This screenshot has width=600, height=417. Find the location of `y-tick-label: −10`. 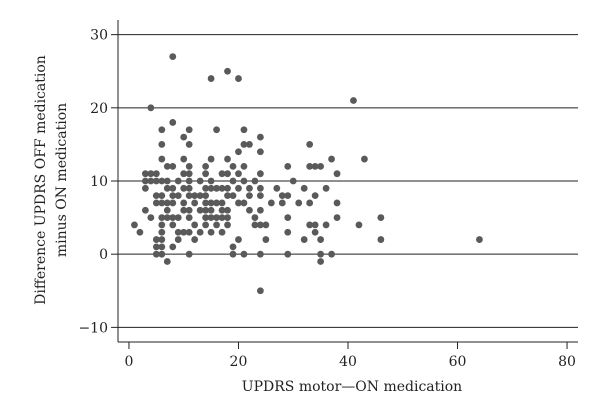

y-tick-label: −10 is located at coordinates (93, 328).